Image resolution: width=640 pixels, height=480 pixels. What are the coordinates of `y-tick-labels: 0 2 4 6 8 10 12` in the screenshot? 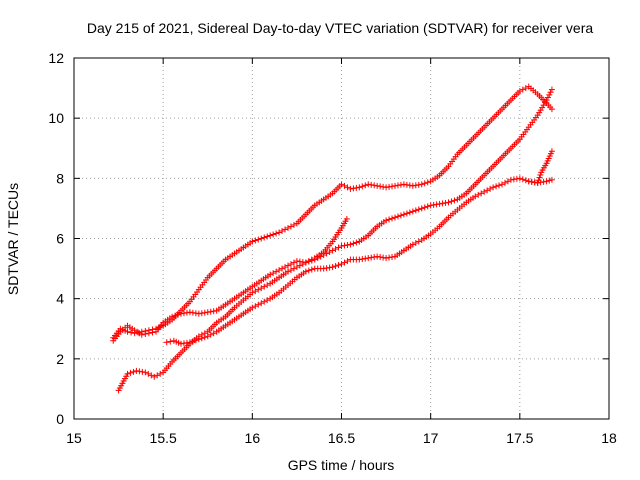 It's located at (56, 238).